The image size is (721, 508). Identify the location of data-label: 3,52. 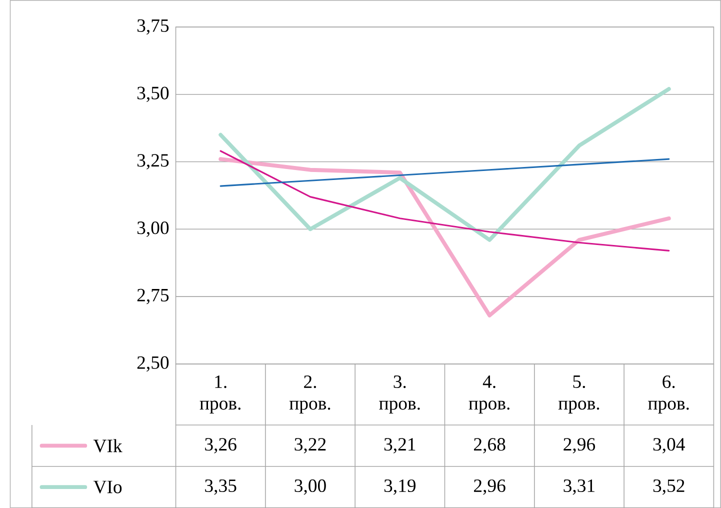
(668, 487).